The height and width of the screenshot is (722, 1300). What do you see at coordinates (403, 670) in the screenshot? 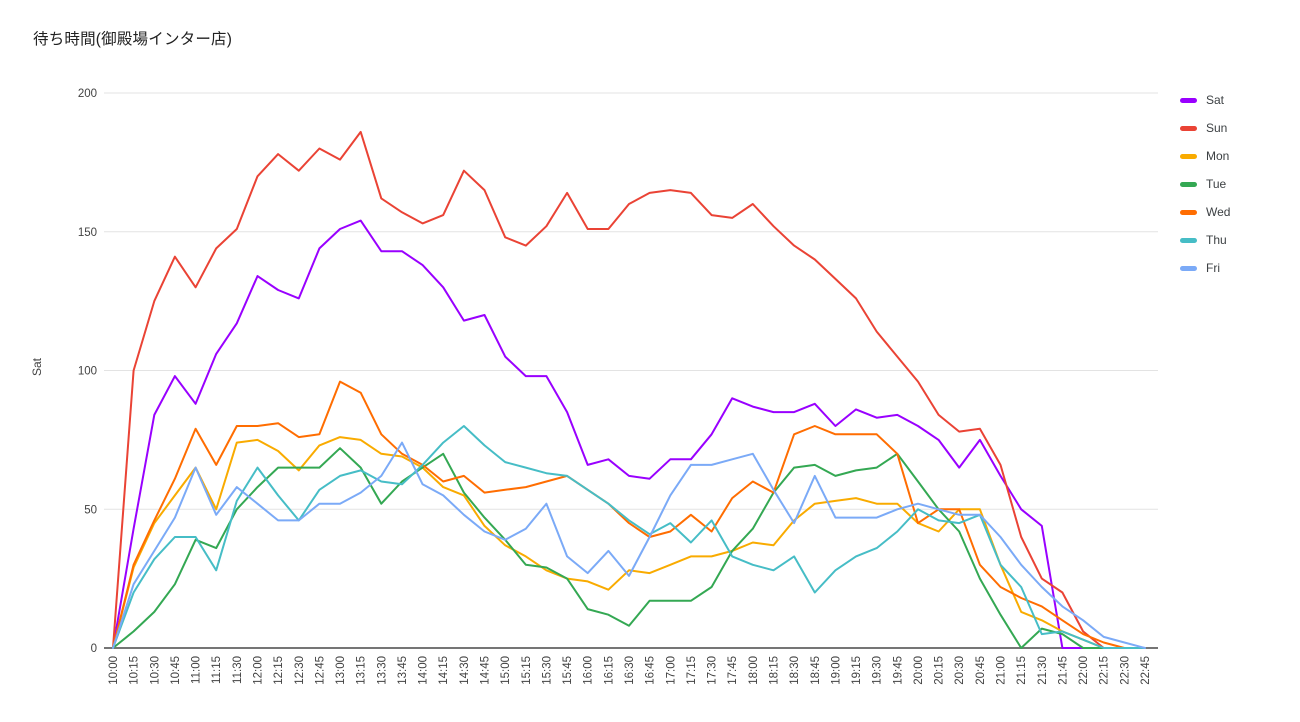
I see `x-tick-label: 13:45` at bounding box center [403, 670].